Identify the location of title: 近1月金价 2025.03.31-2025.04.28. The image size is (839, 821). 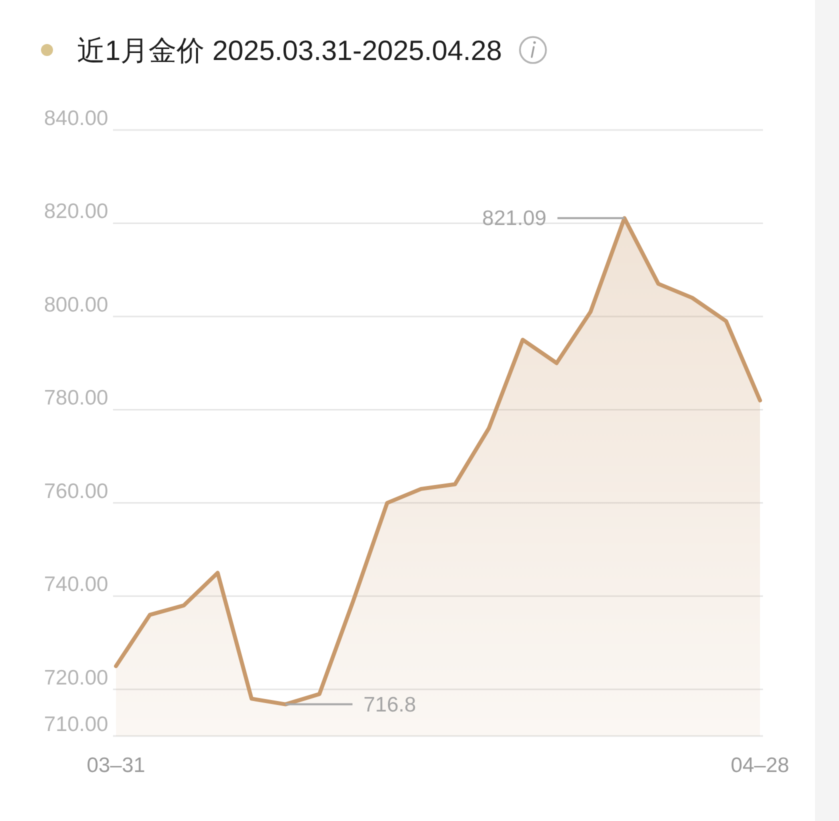
(289, 50).